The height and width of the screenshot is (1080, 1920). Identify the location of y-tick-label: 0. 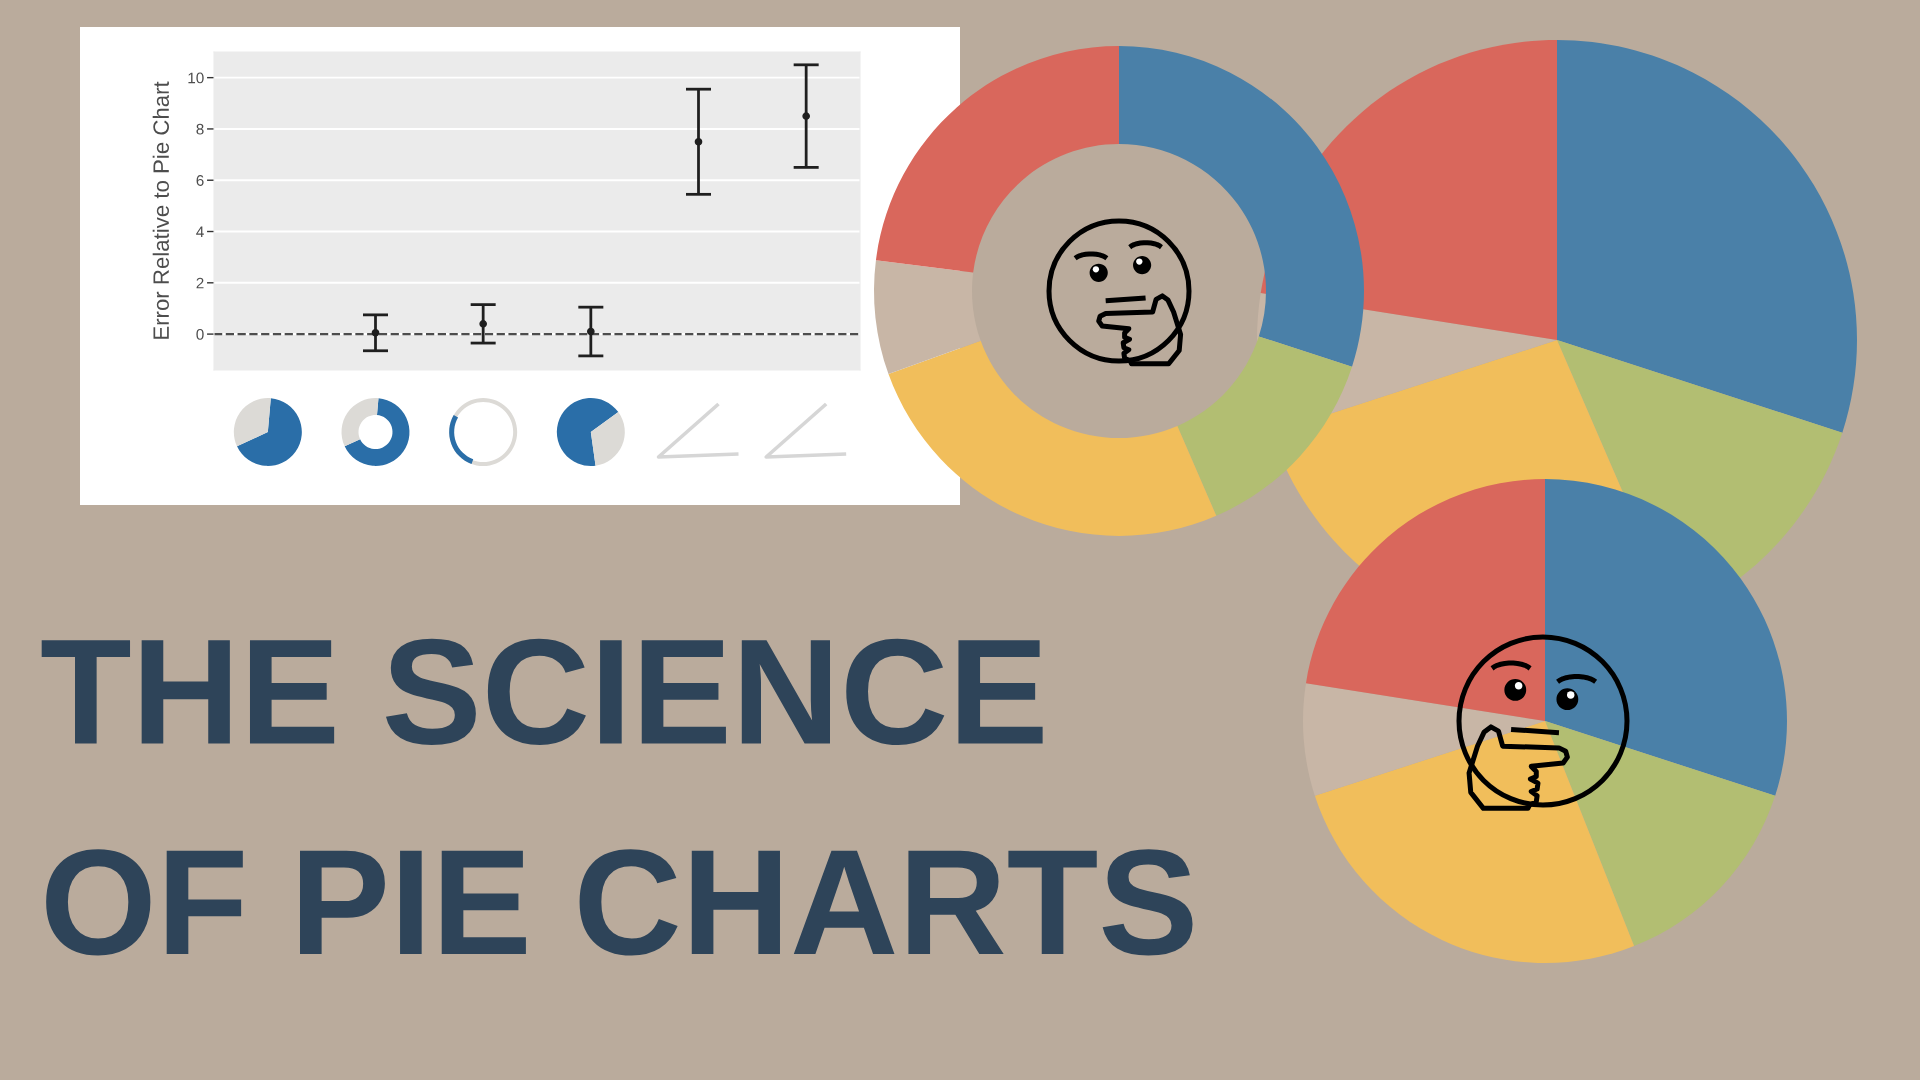
(200, 334).